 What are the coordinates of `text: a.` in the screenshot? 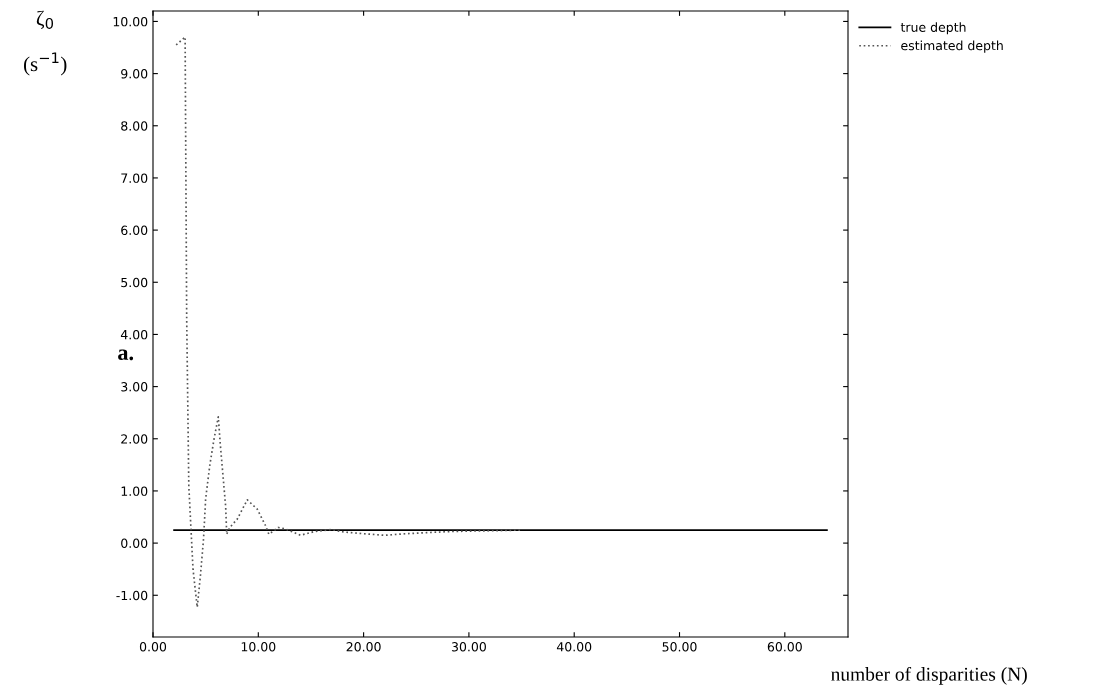 It's located at (126, 355).